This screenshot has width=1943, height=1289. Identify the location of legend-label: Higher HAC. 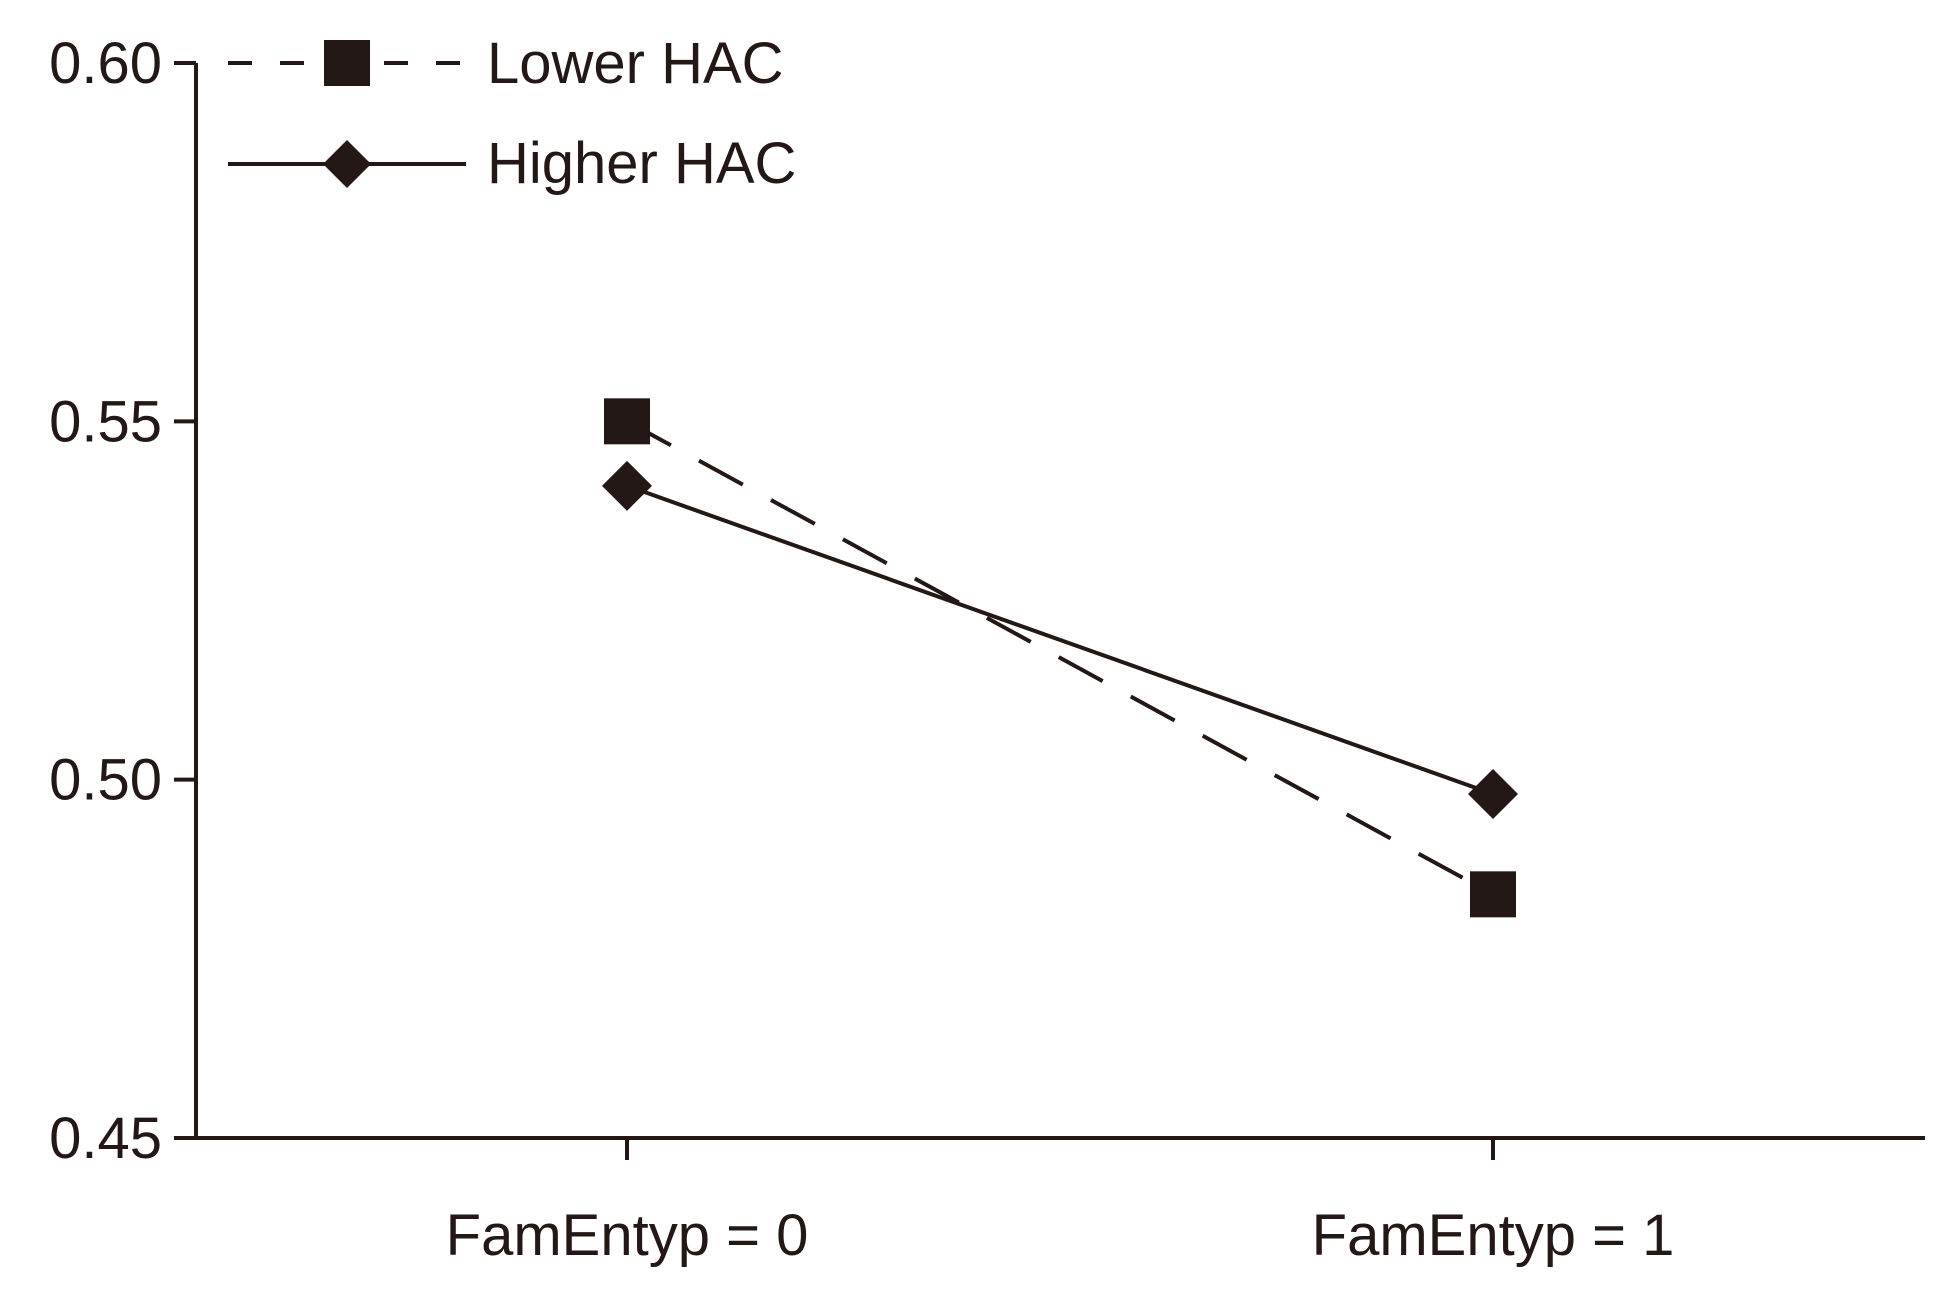
(641, 163).